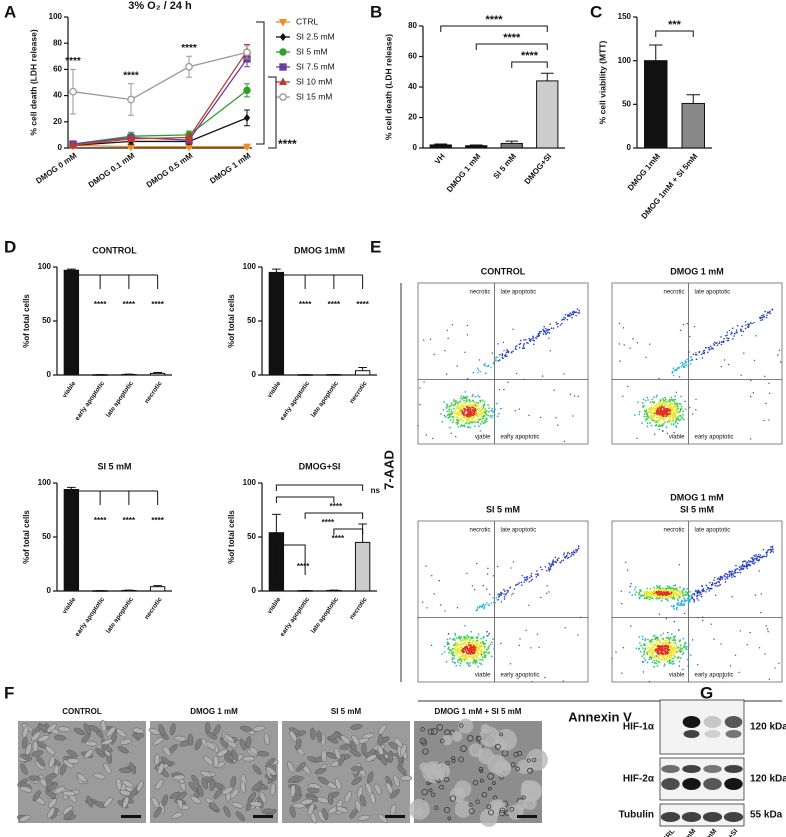 The image size is (786, 837). Describe the element at coordinates (733, 722) in the screenshot. I see `blot-band` at that location.